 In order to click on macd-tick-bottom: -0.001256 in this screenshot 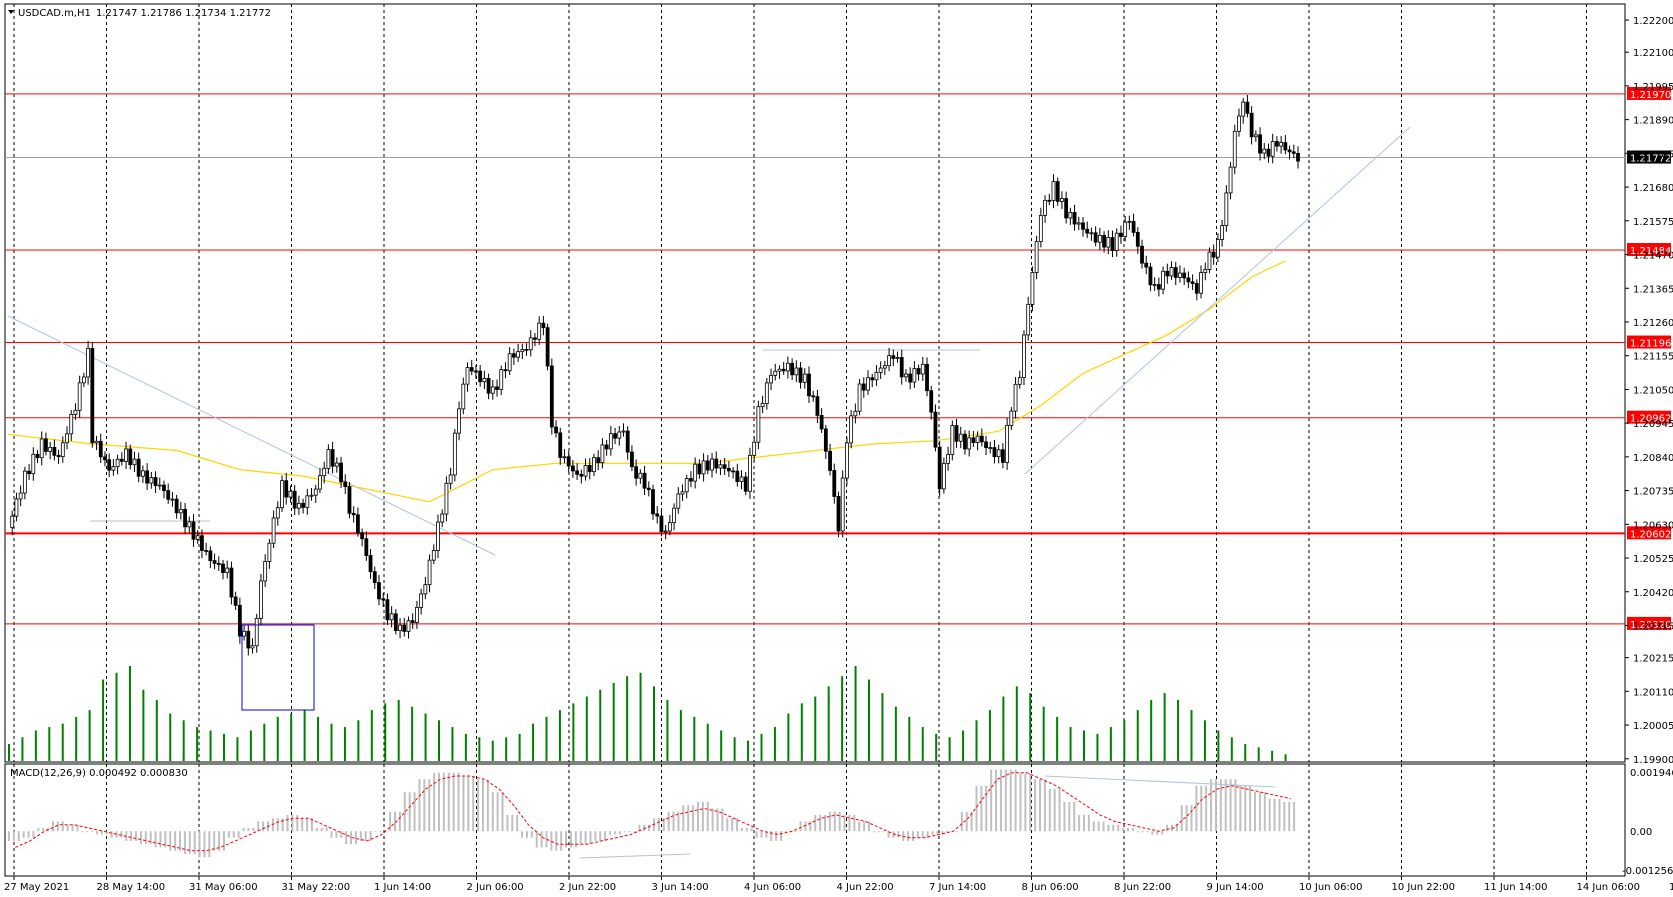, I will do `click(1647, 871)`.